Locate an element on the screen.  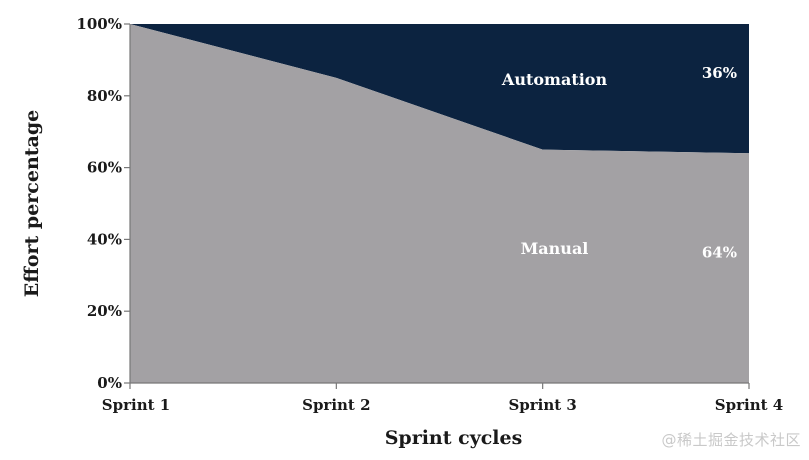
x-tick-label: Sprint 4 is located at coordinates (749, 405).